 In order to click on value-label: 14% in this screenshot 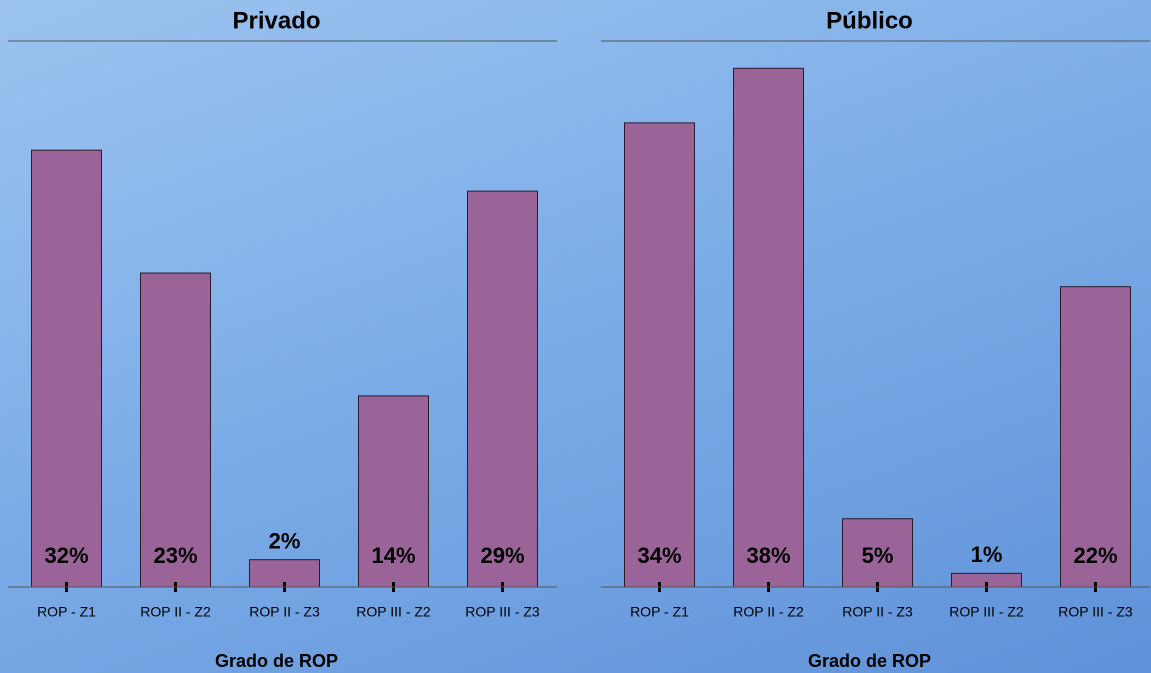, I will do `click(393, 555)`.